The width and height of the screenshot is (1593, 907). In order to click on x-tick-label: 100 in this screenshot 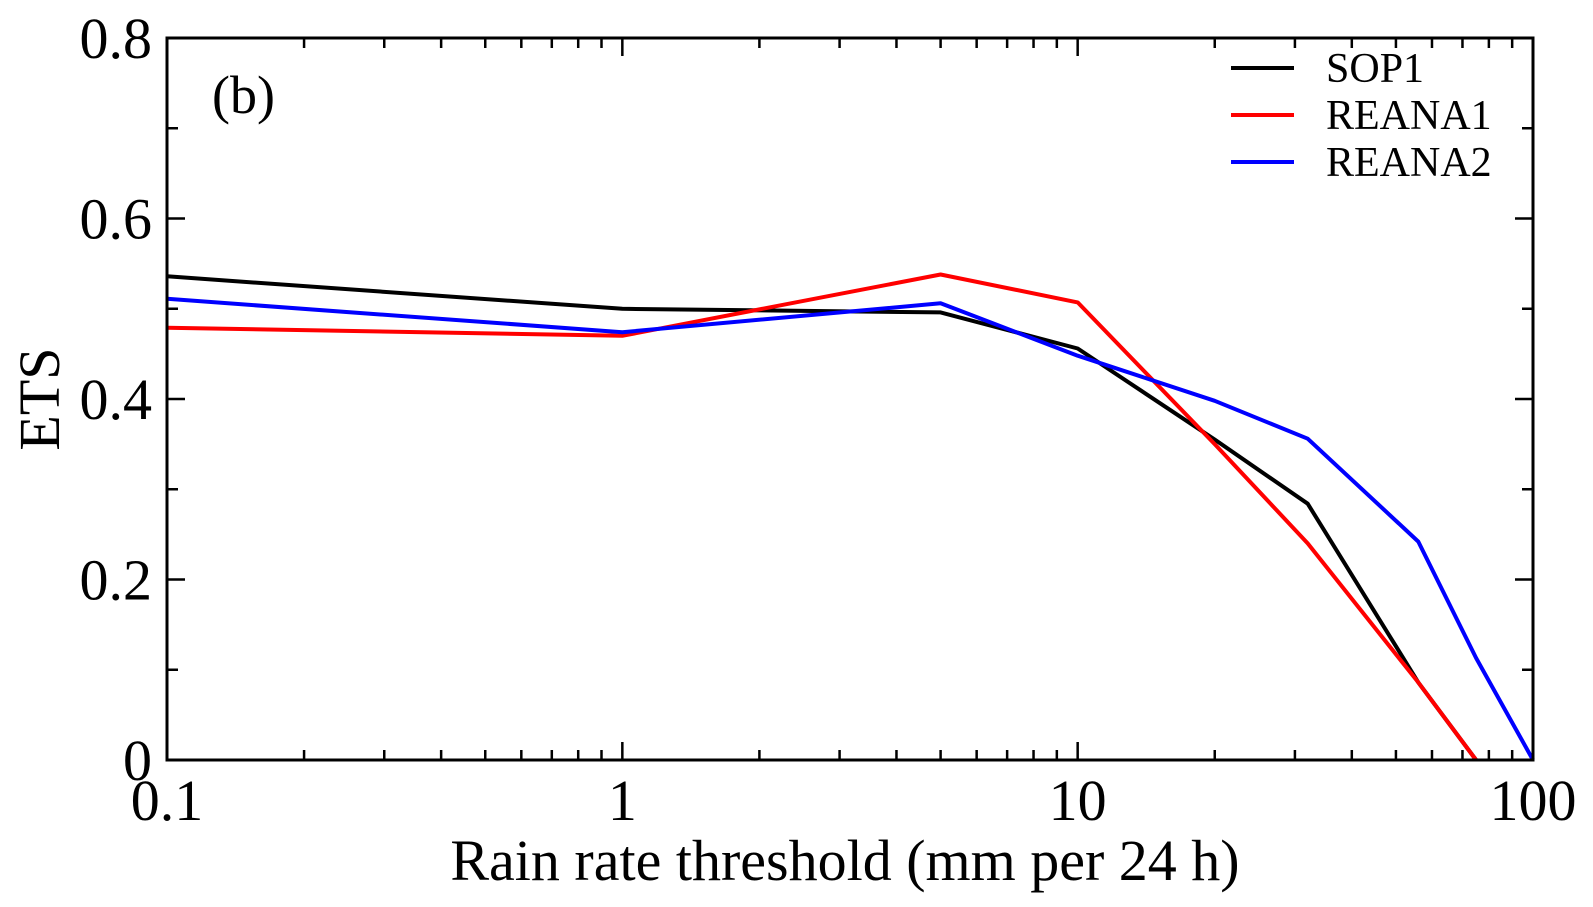, I will do `click(1533, 800)`.